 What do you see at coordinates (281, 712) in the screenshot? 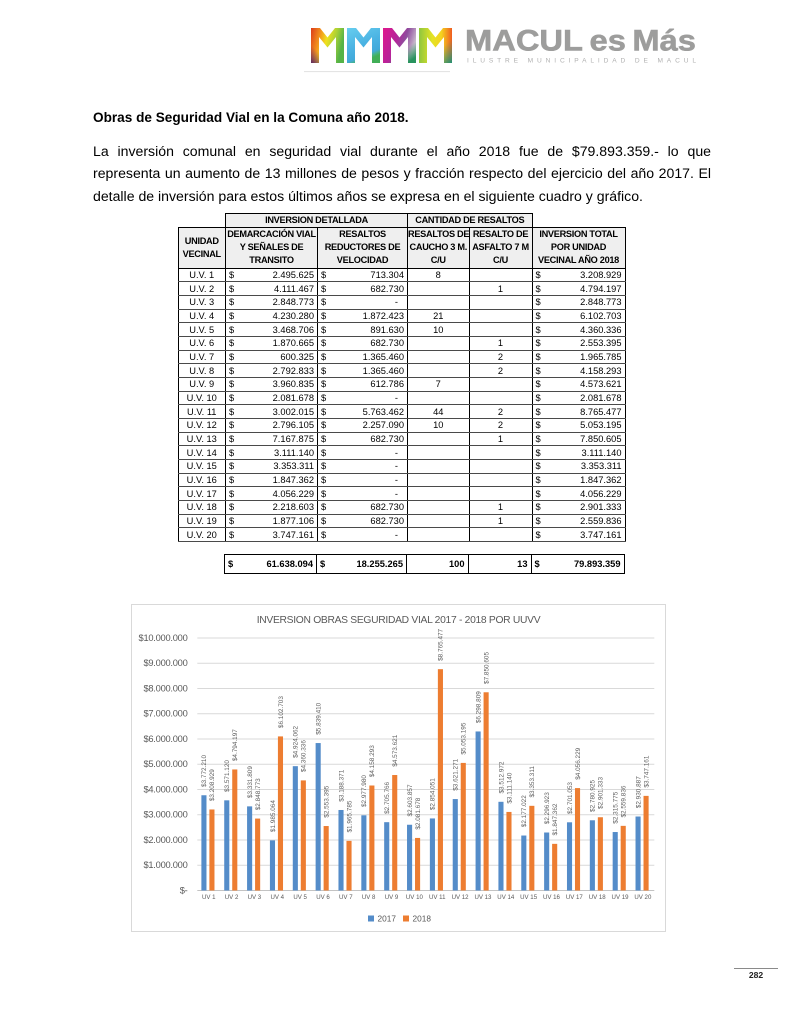
I see `svg-text: $6.102.703` at bounding box center [281, 712].